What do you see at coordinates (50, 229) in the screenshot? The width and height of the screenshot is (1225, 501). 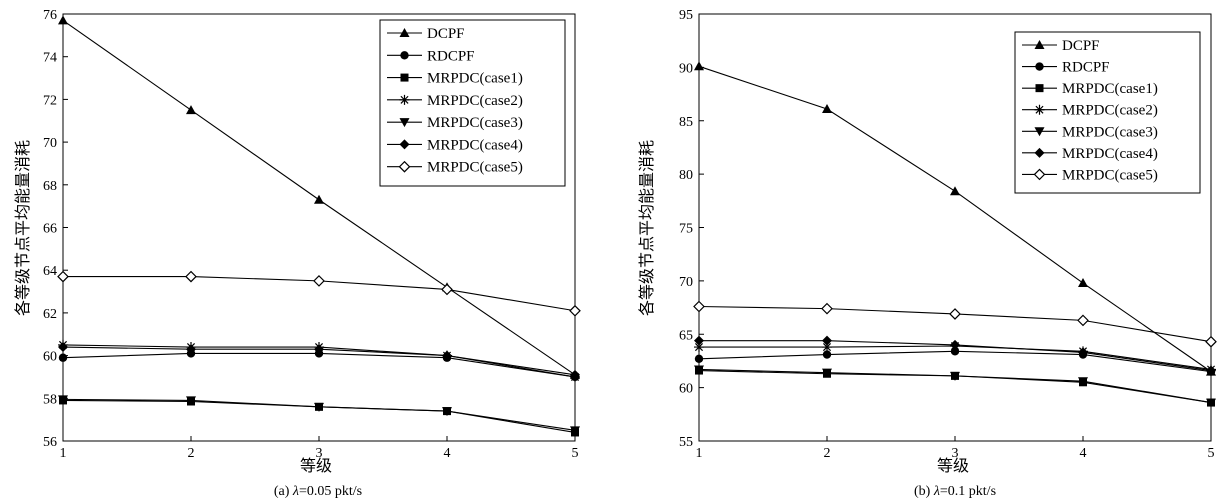 I see `y-tick-label: 66` at bounding box center [50, 229].